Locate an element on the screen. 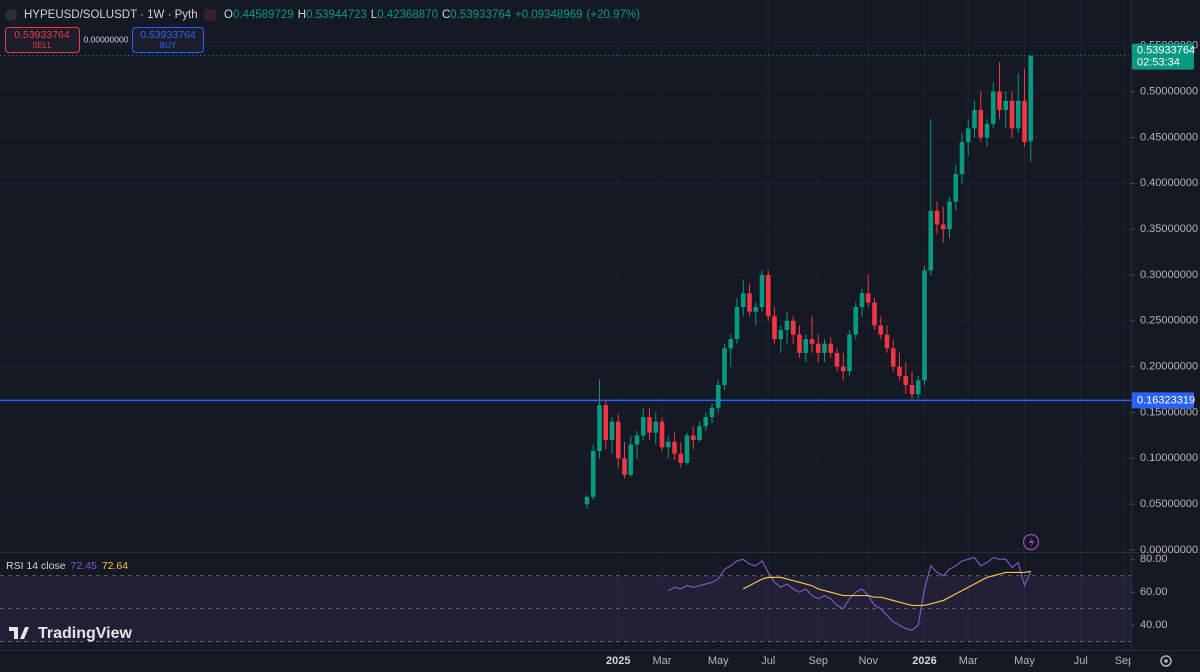 This screenshot has height=672, width=1200. legend-label: H is located at coordinates (302, 15).